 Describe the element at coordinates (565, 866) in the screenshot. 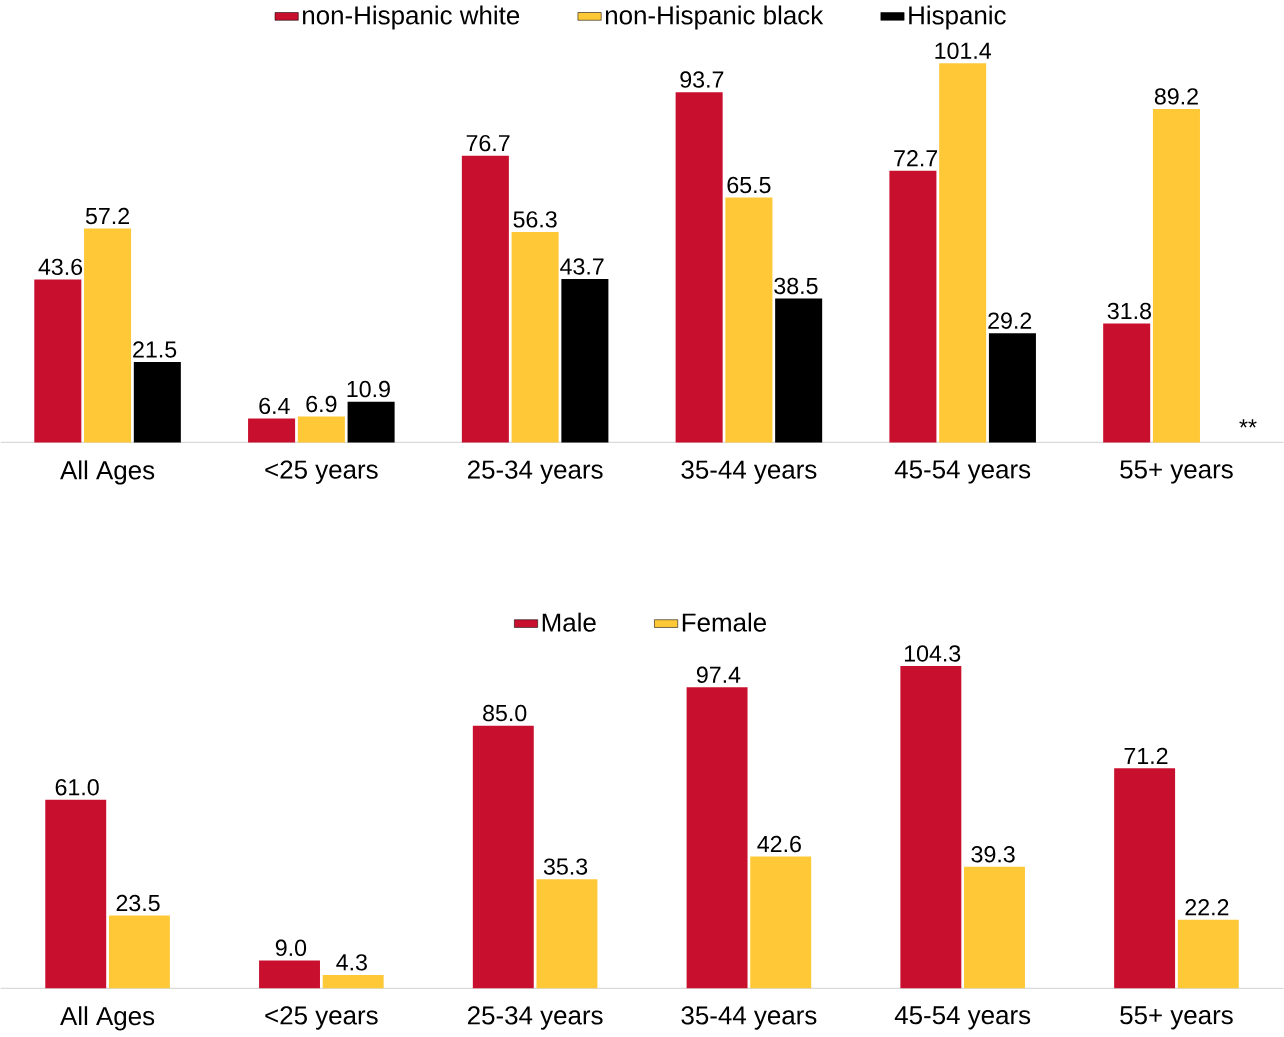

I see `data-label: 35.3` at that location.